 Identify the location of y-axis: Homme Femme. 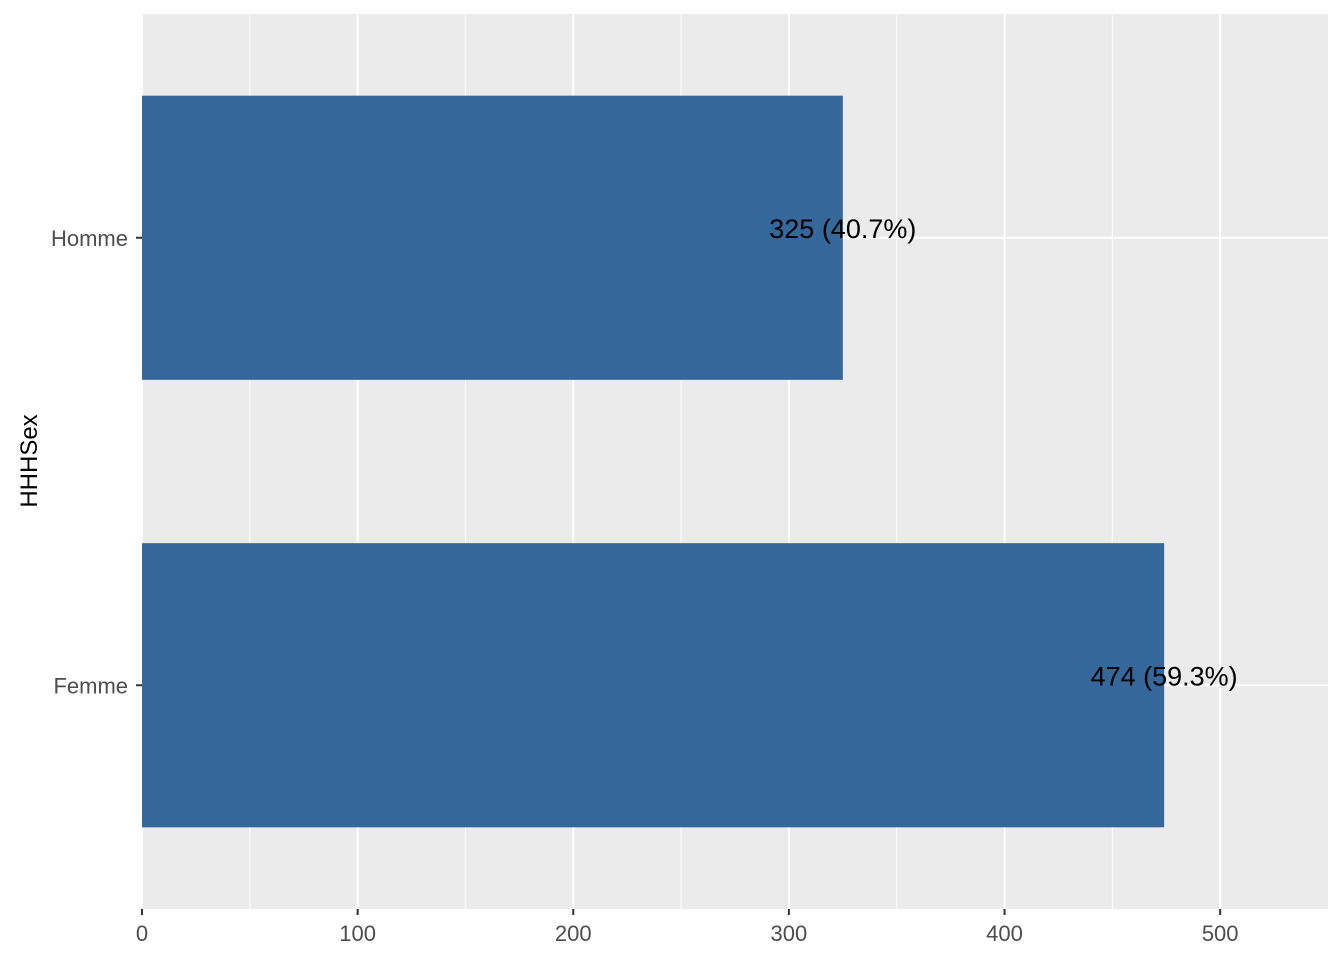
(96, 462).